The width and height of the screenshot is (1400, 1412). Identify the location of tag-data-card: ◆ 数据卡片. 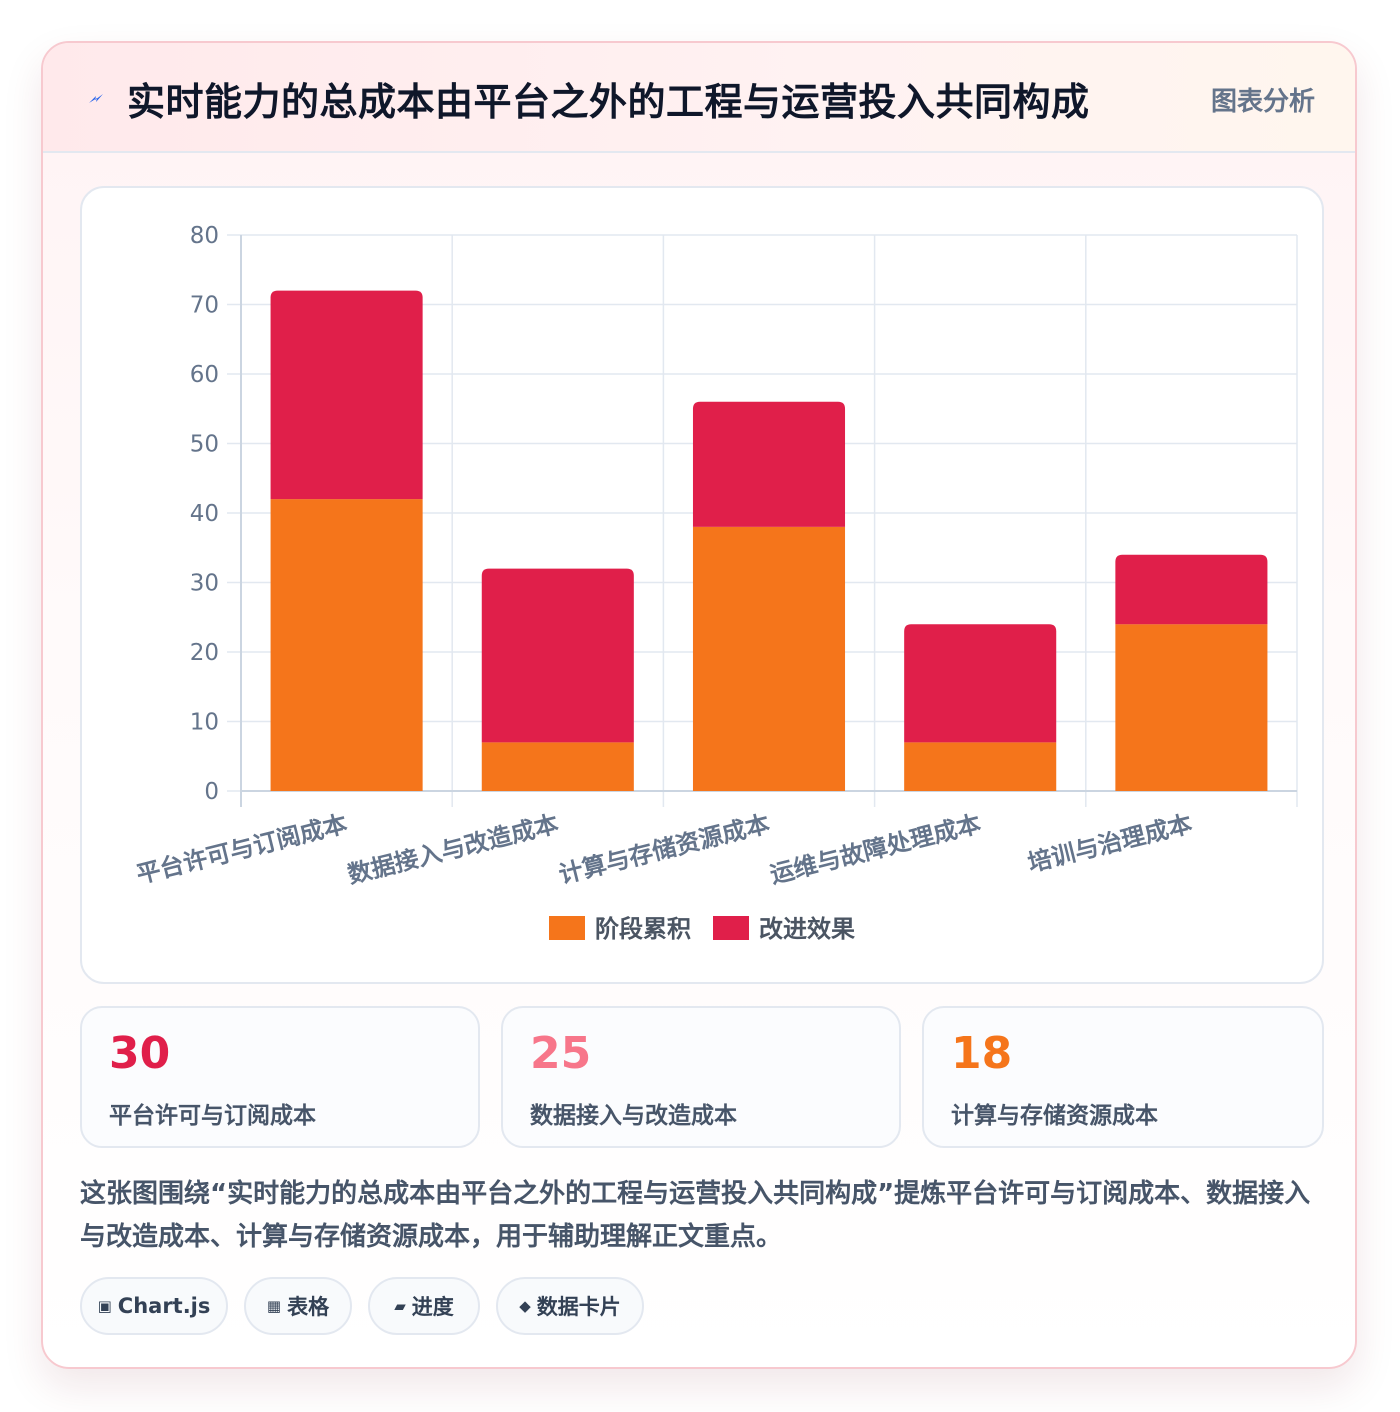
(570, 1306).